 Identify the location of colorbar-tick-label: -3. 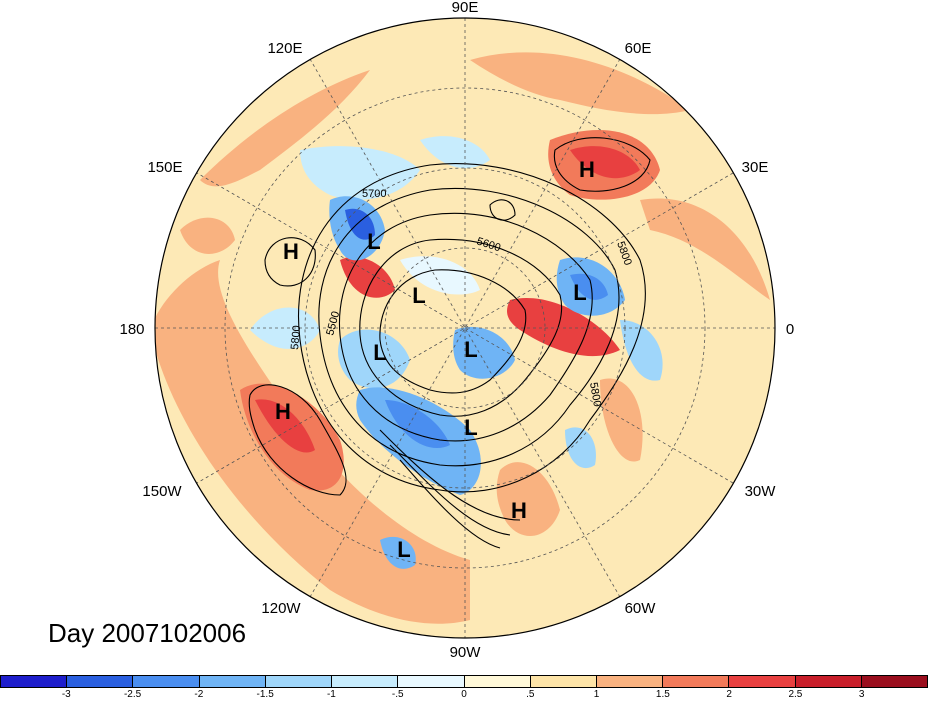
(66, 694).